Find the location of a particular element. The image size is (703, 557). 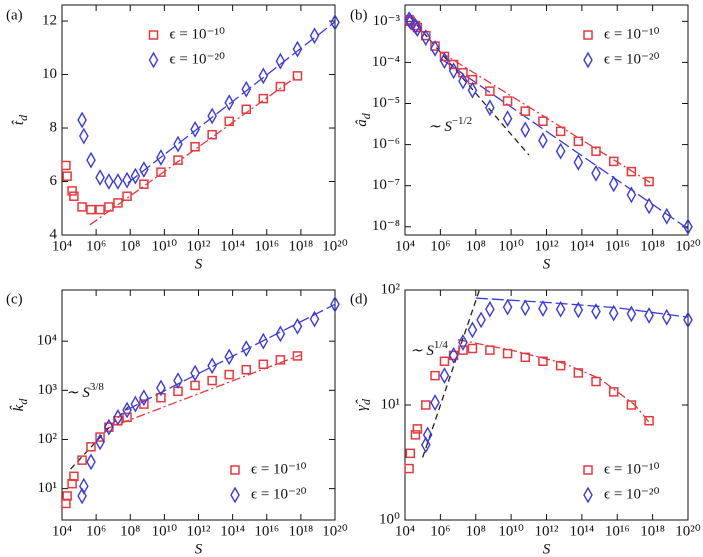

y-tick-label: 10 is located at coordinates (49, 74).